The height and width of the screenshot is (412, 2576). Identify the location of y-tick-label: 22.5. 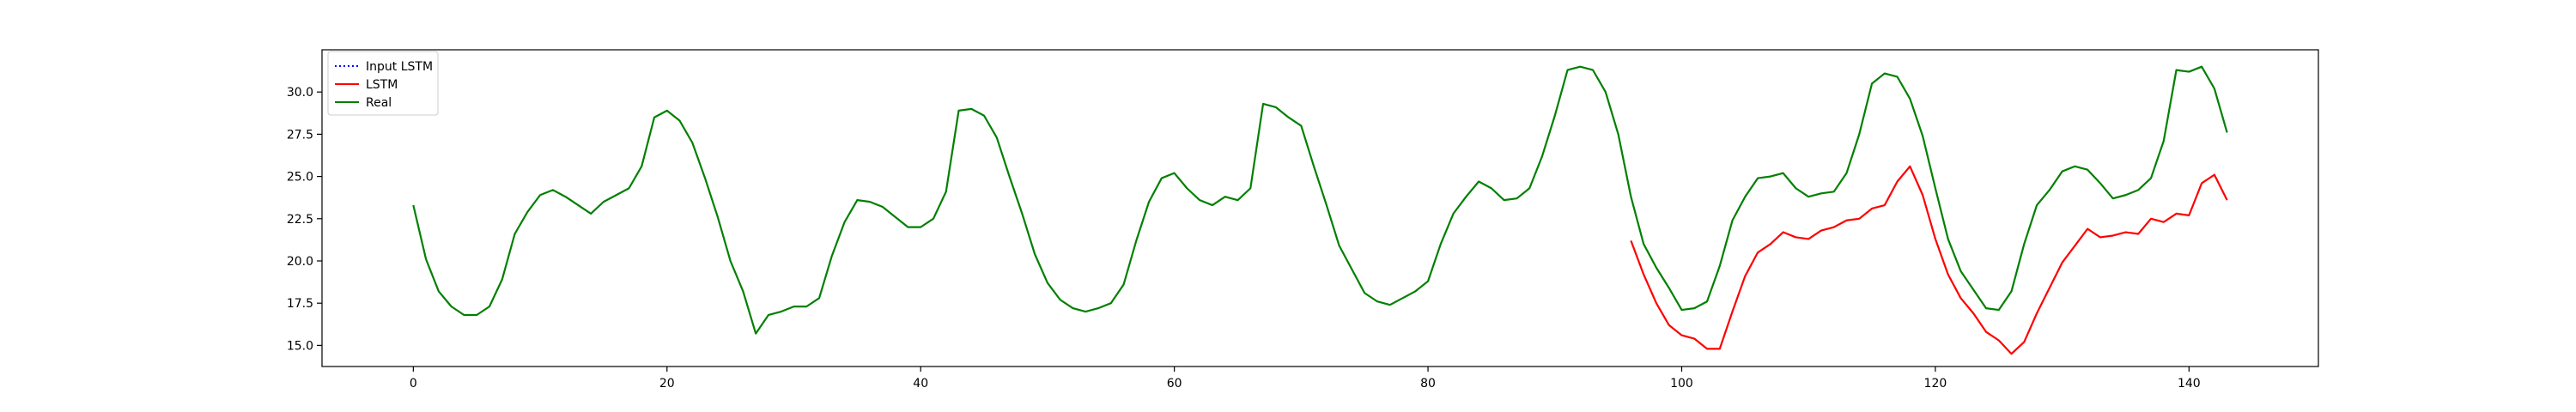
(300, 220).